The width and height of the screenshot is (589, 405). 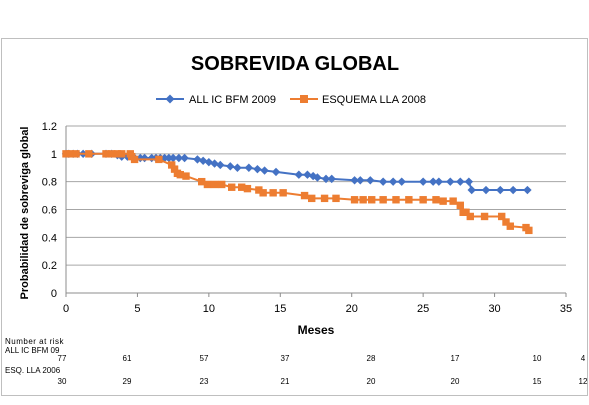 I want to click on risk-value: 77, so click(x=62, y=358).